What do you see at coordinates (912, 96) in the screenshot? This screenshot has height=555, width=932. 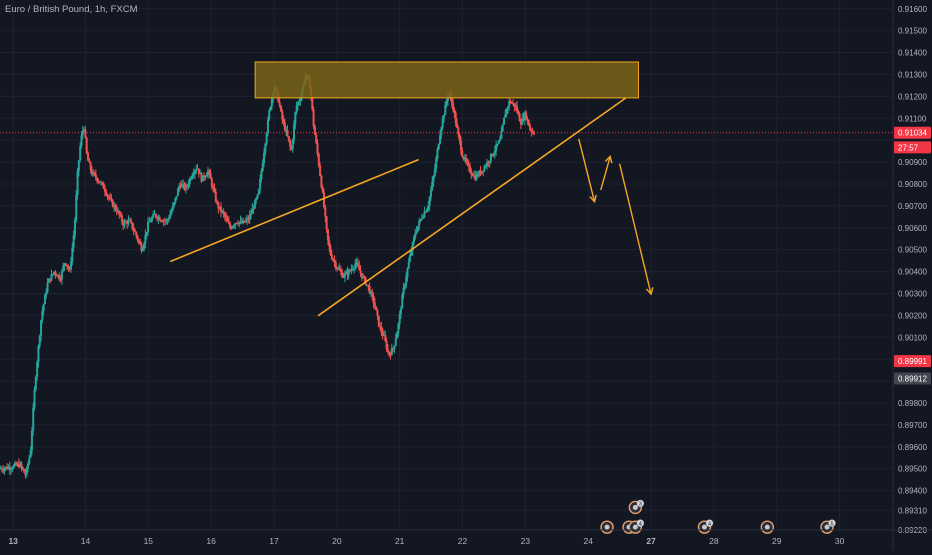 I see `price-tick-label: 0.91200` at bounding box center [912, 96].